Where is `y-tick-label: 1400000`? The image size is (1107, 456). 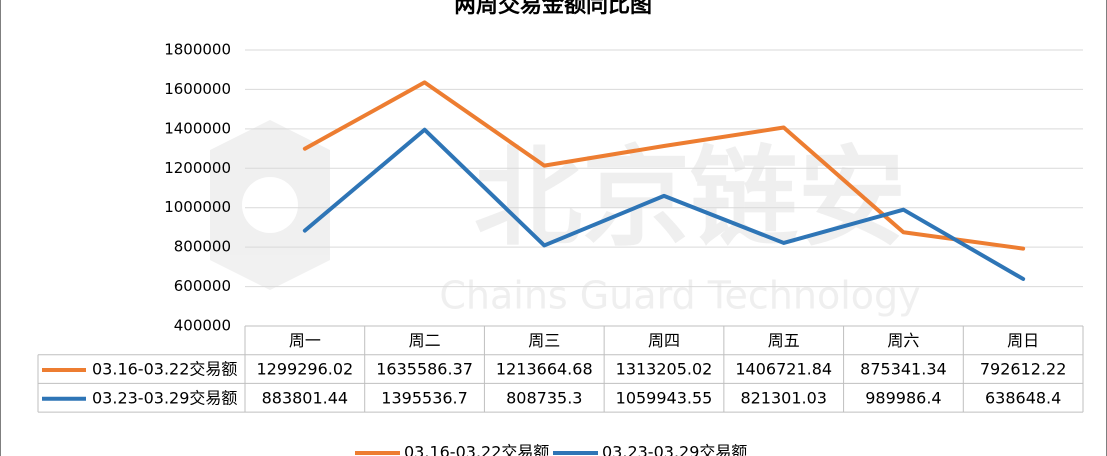
y-tick-label: 1400000 is located at coordinates (197, 128).